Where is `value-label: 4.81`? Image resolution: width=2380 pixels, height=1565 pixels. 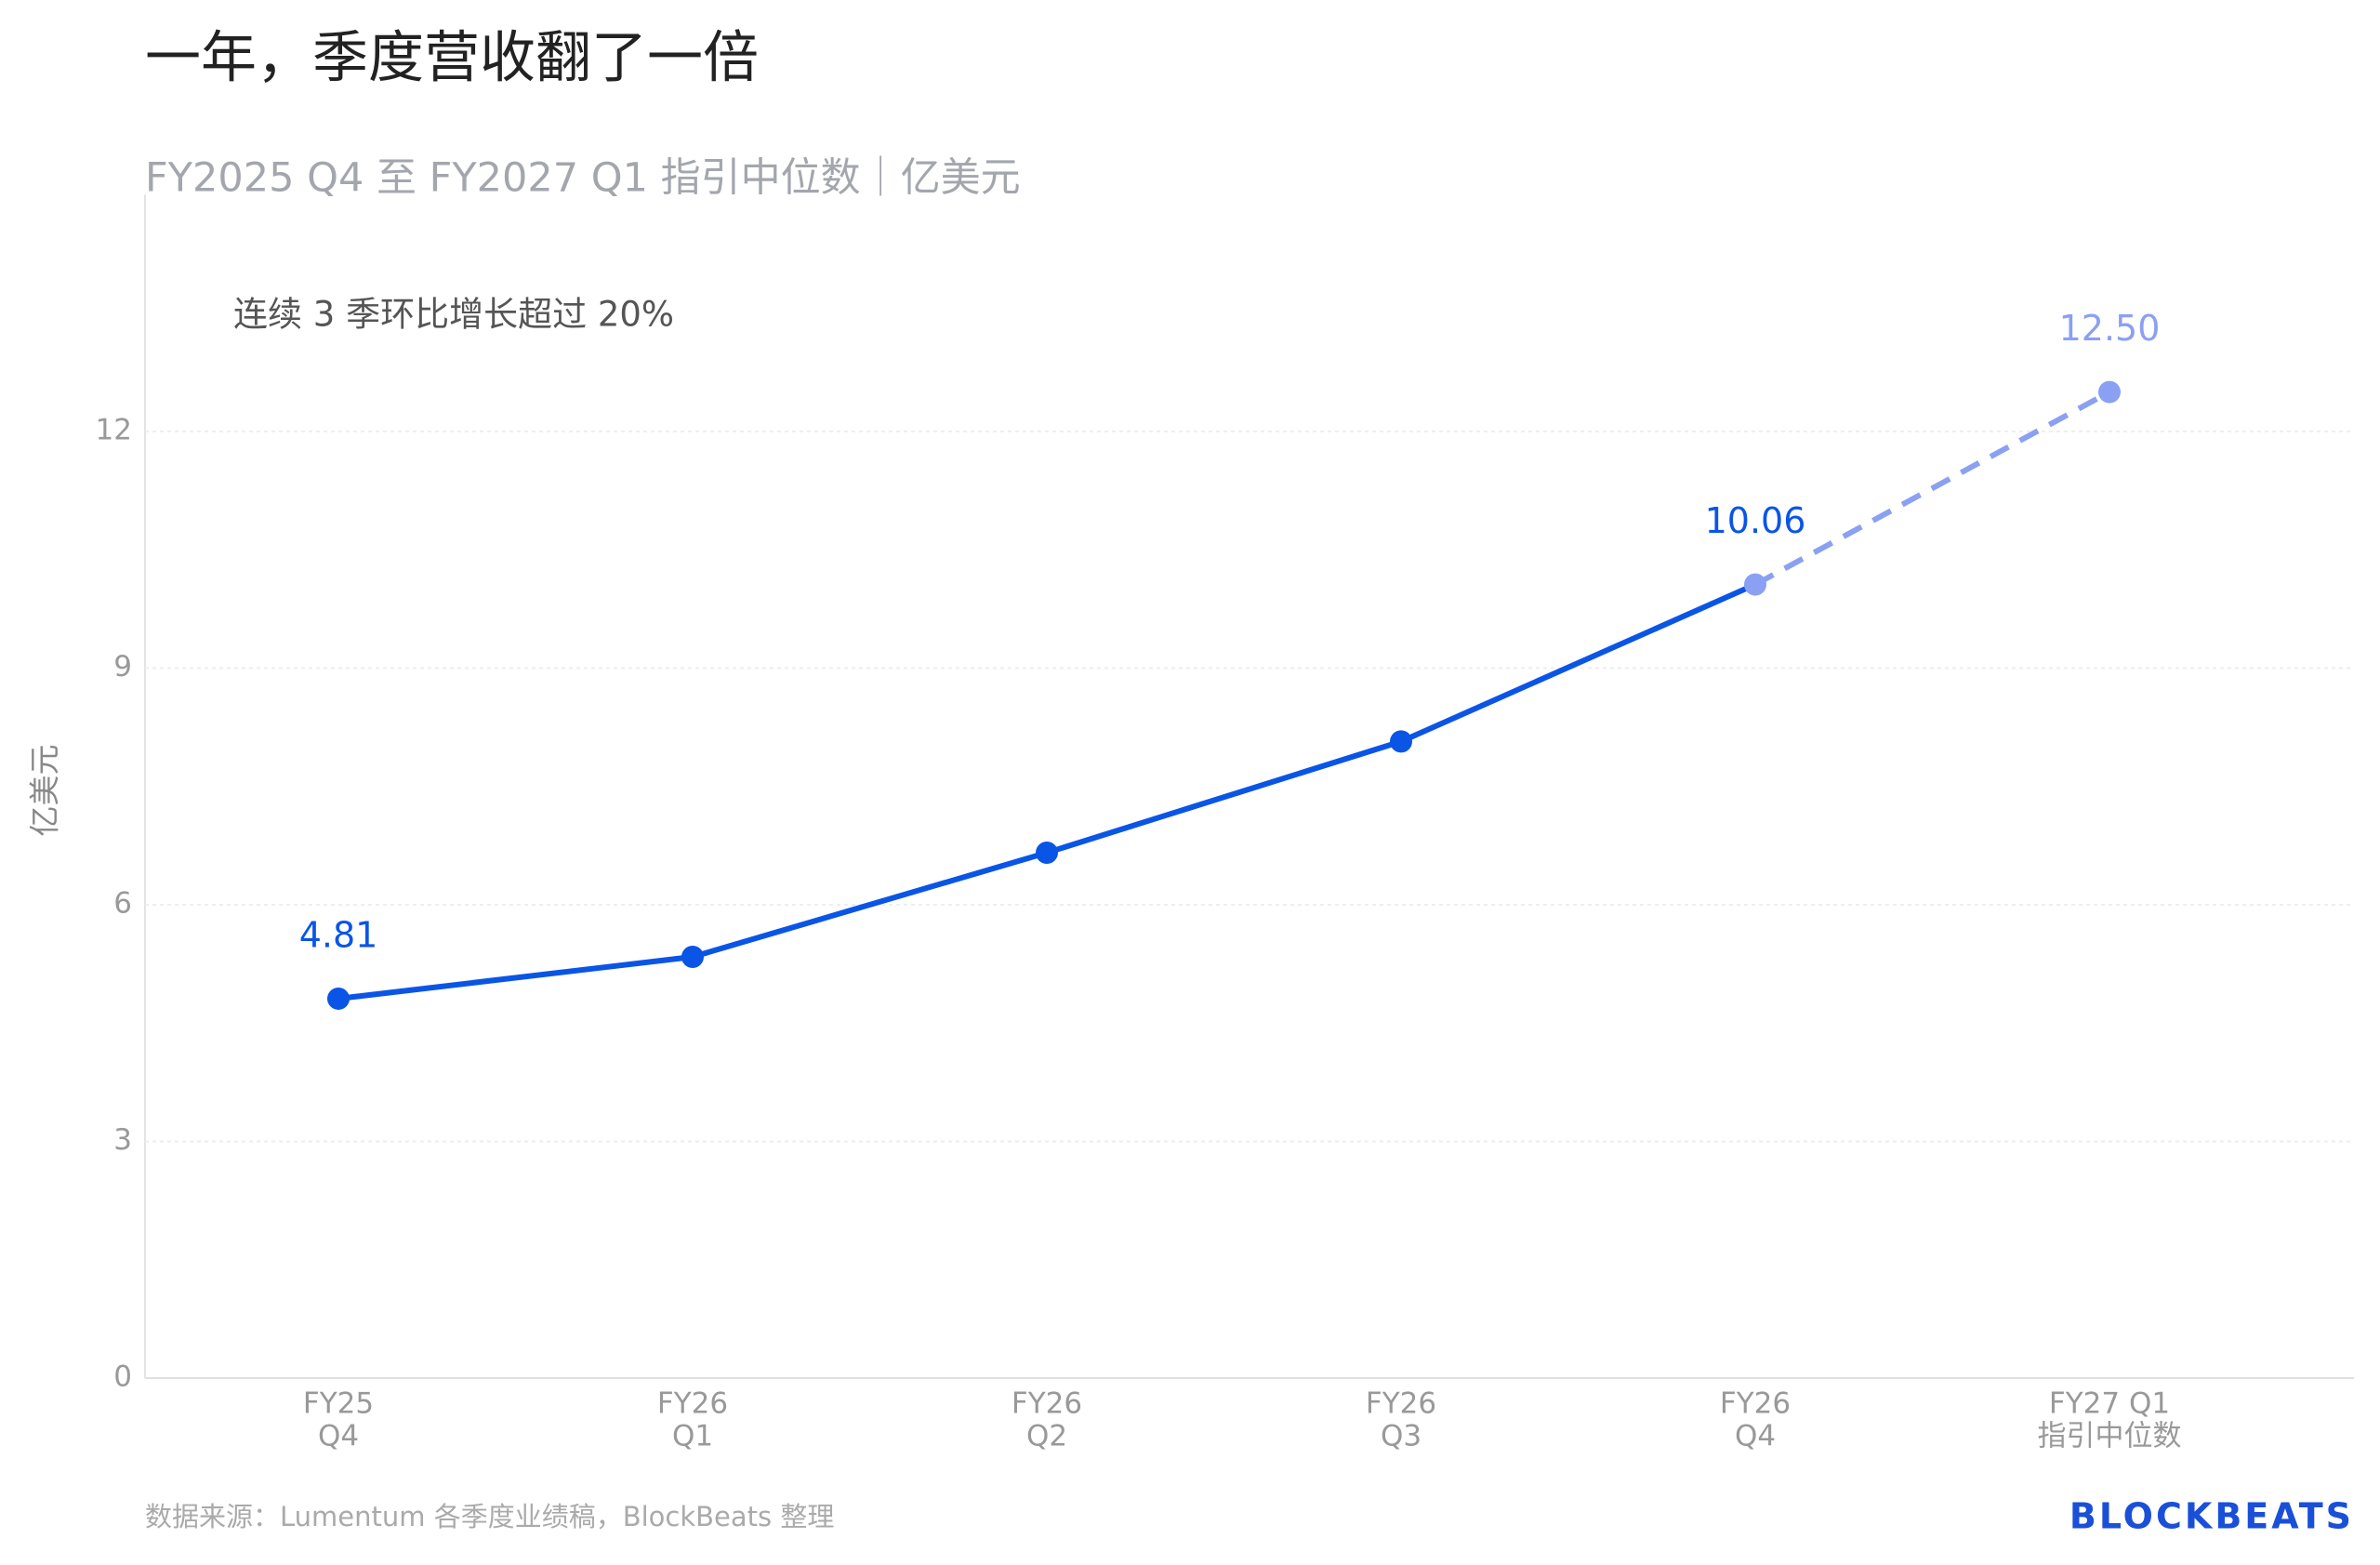 value-label: 4.81 is located at coordinates (338, 934).